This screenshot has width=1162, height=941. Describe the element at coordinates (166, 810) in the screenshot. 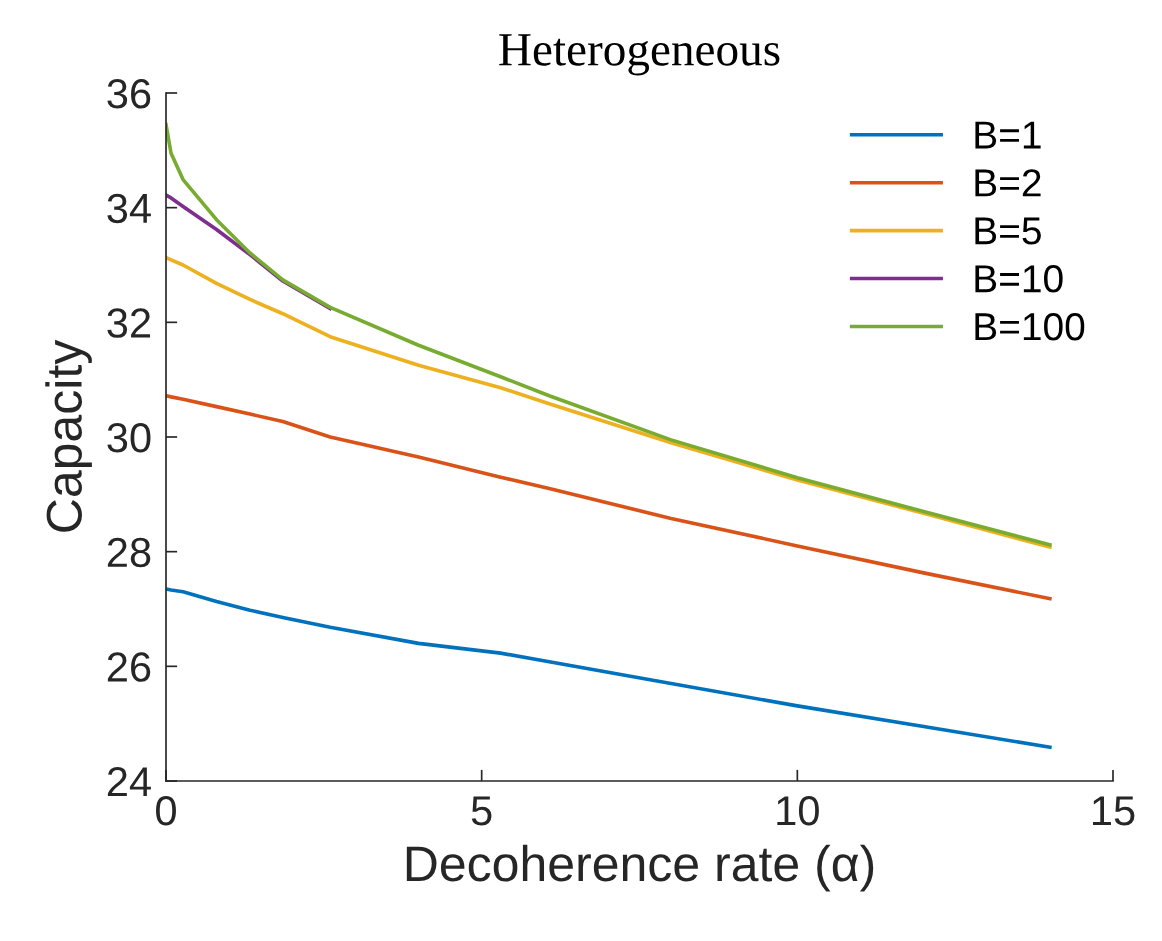

I see `x-tick-label: 0` at that location.